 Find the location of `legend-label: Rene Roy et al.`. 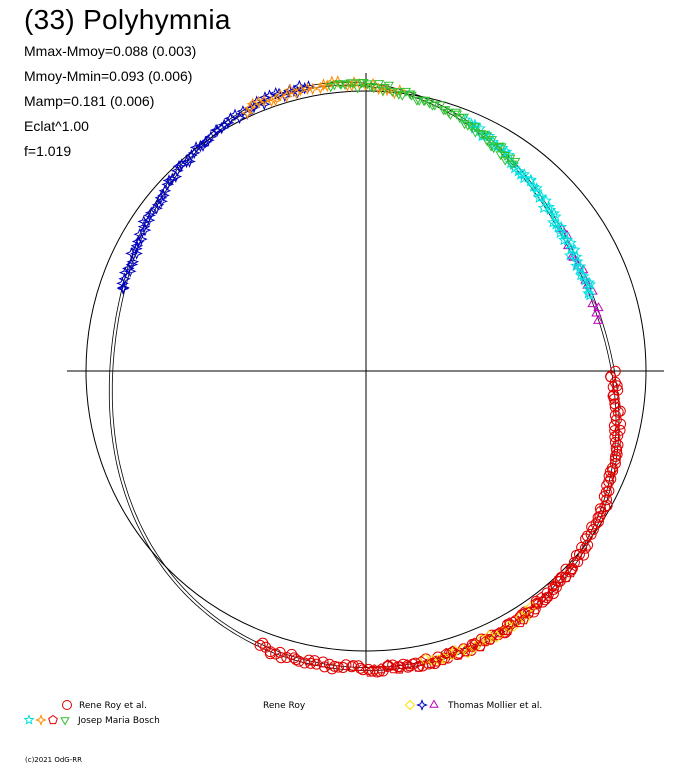

legend-label: Rene Roy et al. is located at coordinates (113, 706).